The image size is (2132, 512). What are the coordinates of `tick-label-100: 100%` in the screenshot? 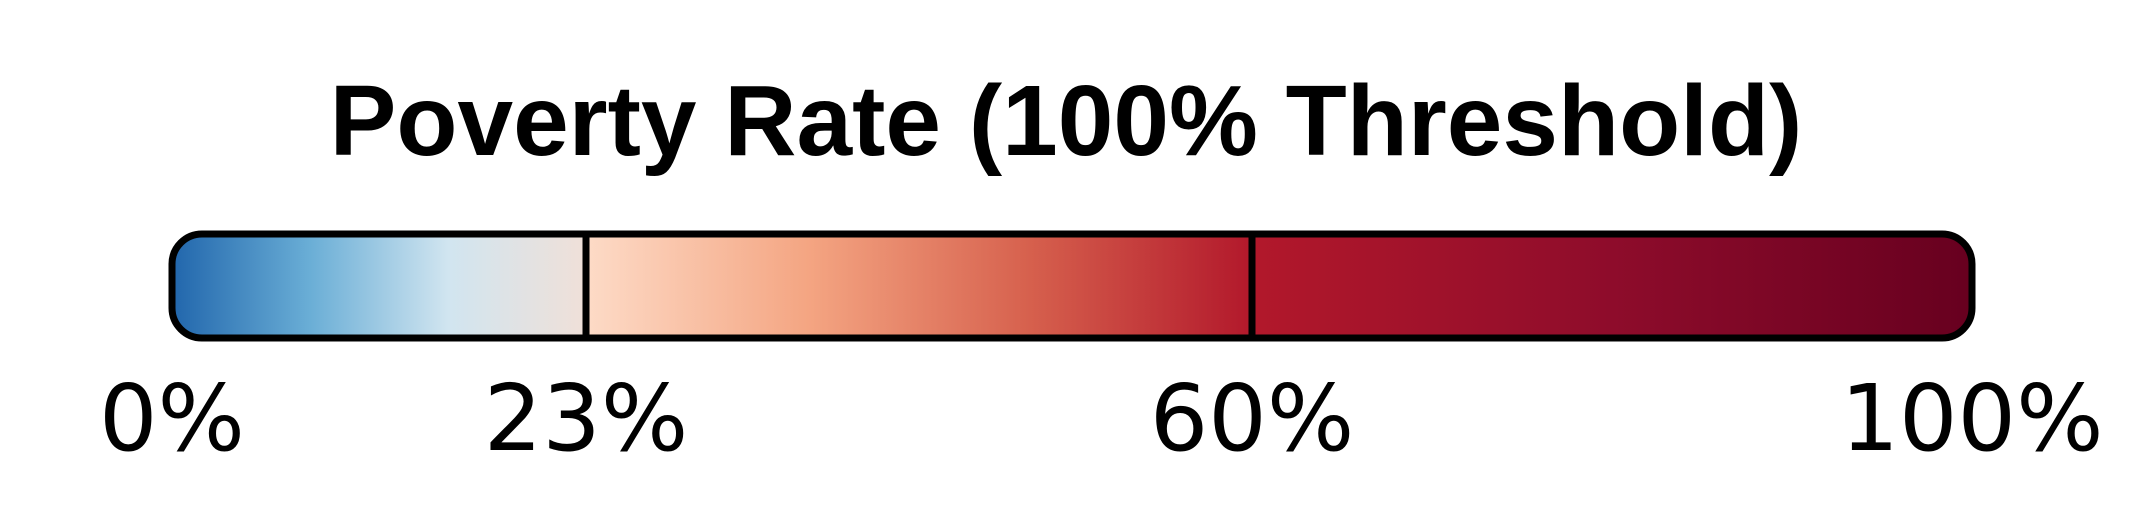 It's located at (1971, 418).